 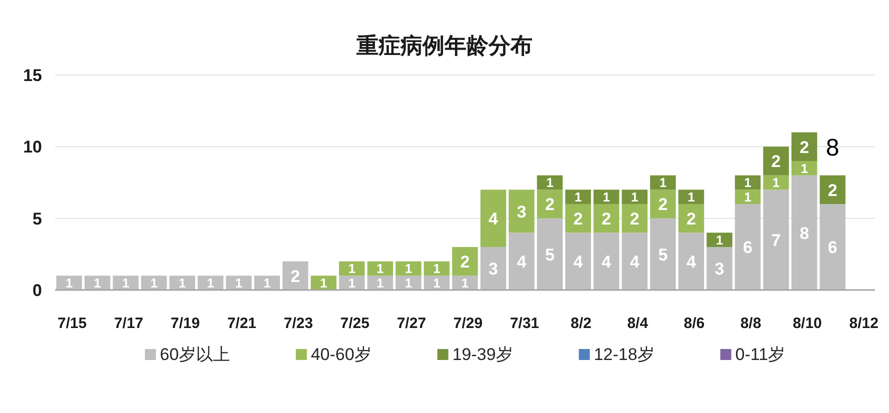 I want to click on y-tick-label: 5, so click(x=37, y=218).